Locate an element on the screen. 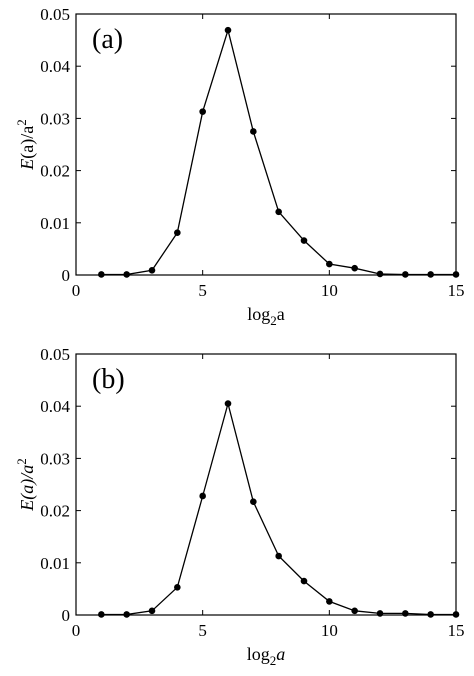  panel-label: (a) is located at coordinates (107, 39).